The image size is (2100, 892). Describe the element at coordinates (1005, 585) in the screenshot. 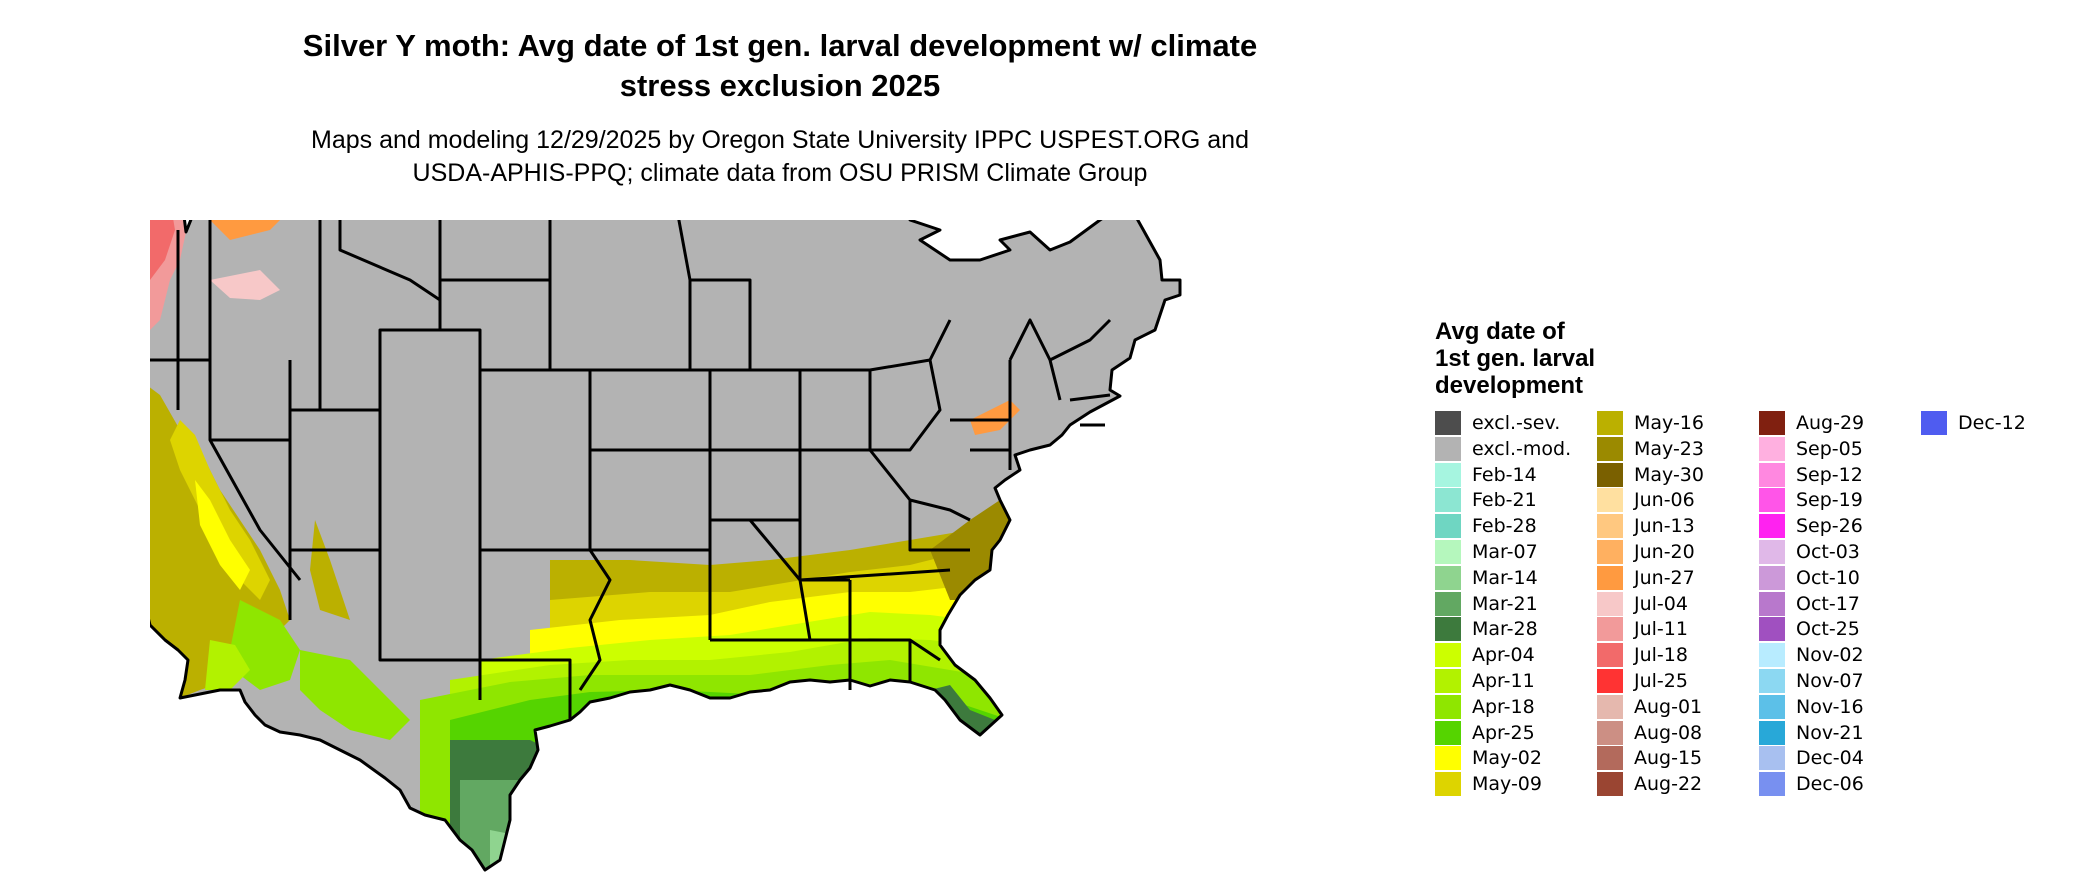

I see `band-may-02-carolina` at that location.